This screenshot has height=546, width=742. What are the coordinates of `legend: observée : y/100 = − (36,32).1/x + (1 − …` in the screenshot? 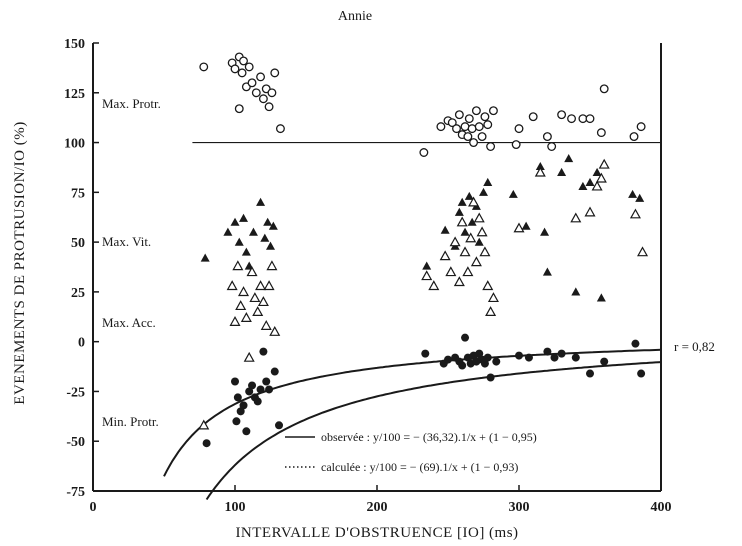 It's located at (411, 452).